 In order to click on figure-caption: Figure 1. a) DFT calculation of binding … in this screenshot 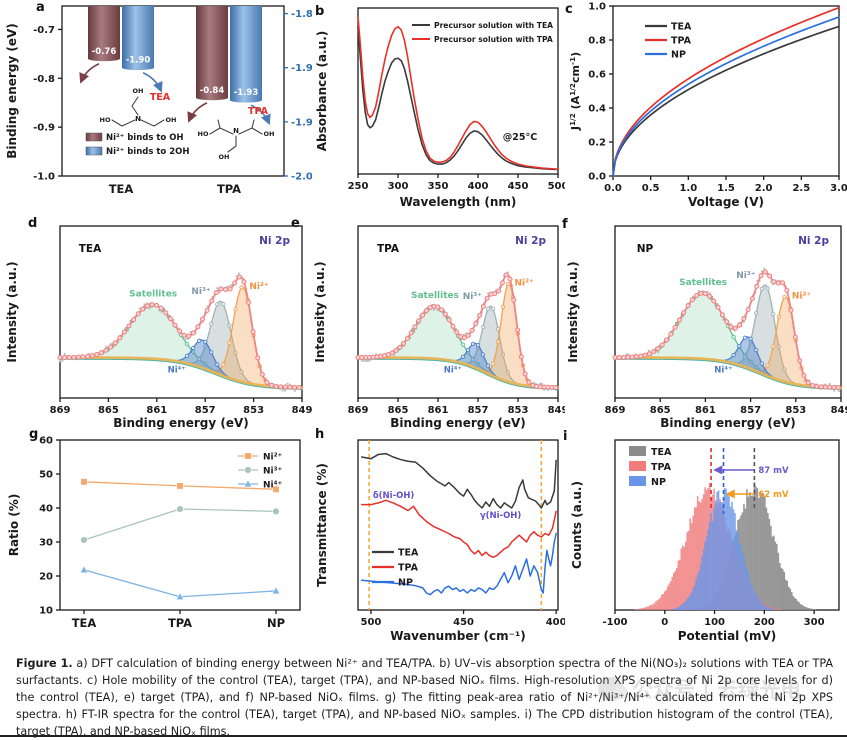, I will do `click(423, 693)`.